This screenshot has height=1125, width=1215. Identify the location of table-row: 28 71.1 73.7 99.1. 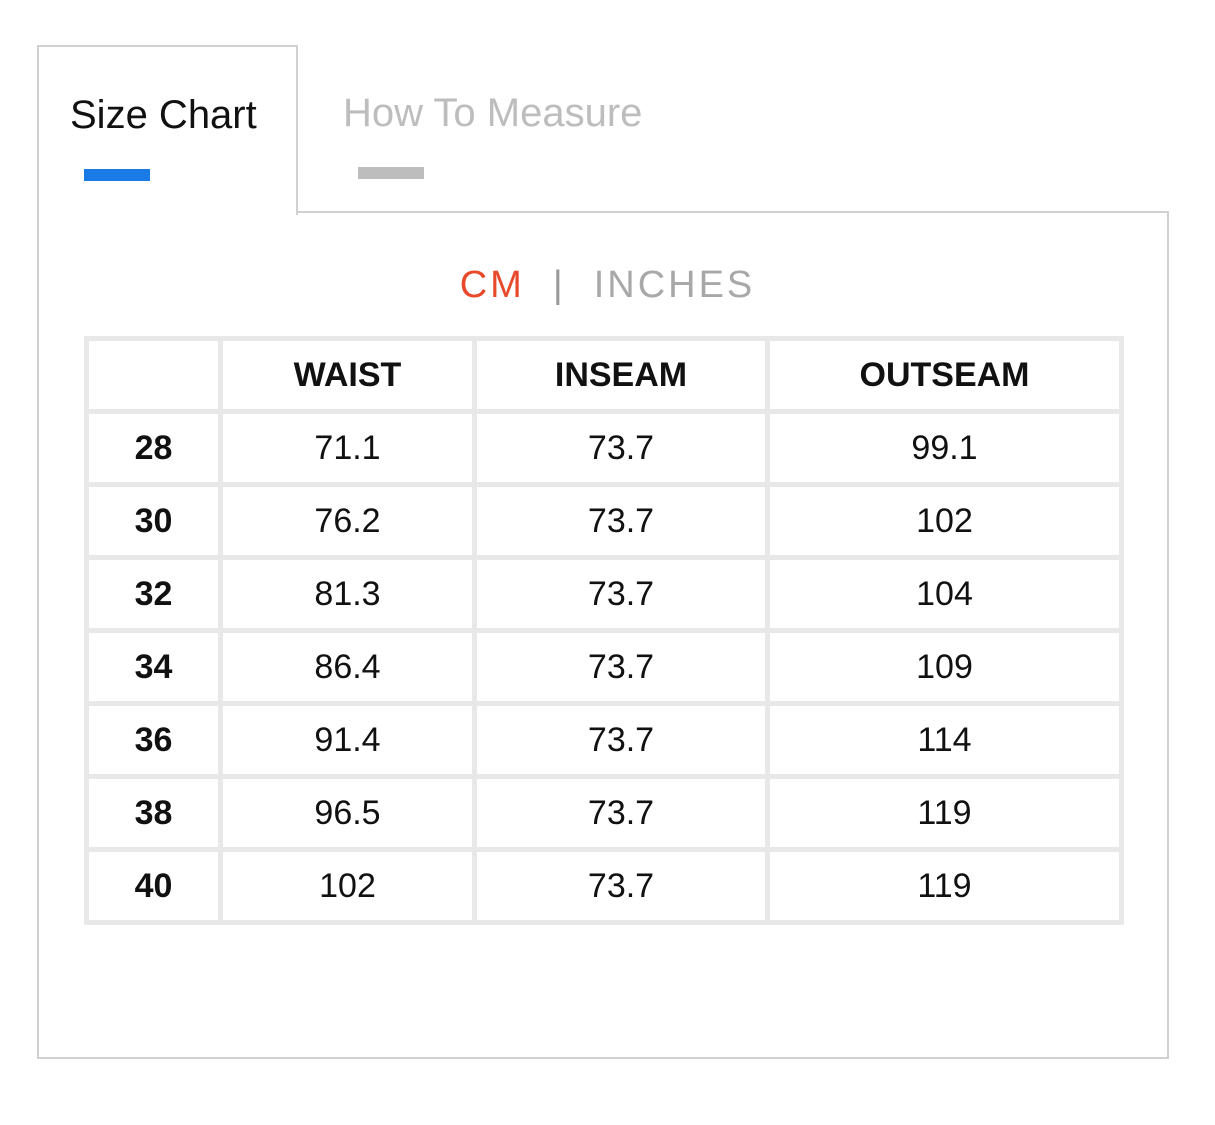
(604, 448).